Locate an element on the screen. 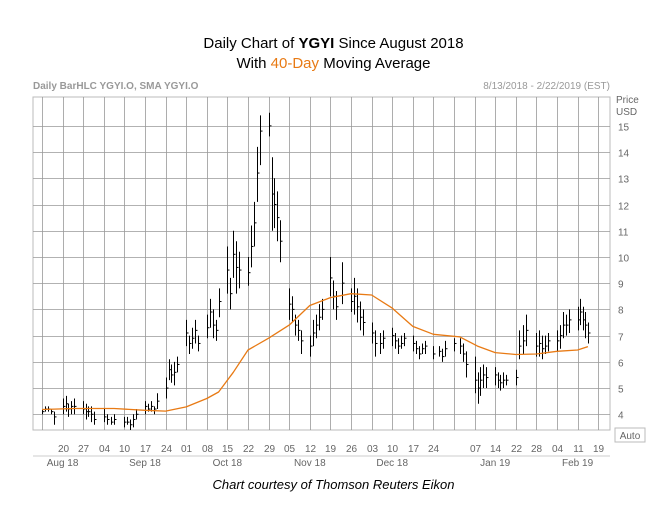 This screenshot has height=511, width=667. y-tick-label: 12 is located at coordinates (624, 207).